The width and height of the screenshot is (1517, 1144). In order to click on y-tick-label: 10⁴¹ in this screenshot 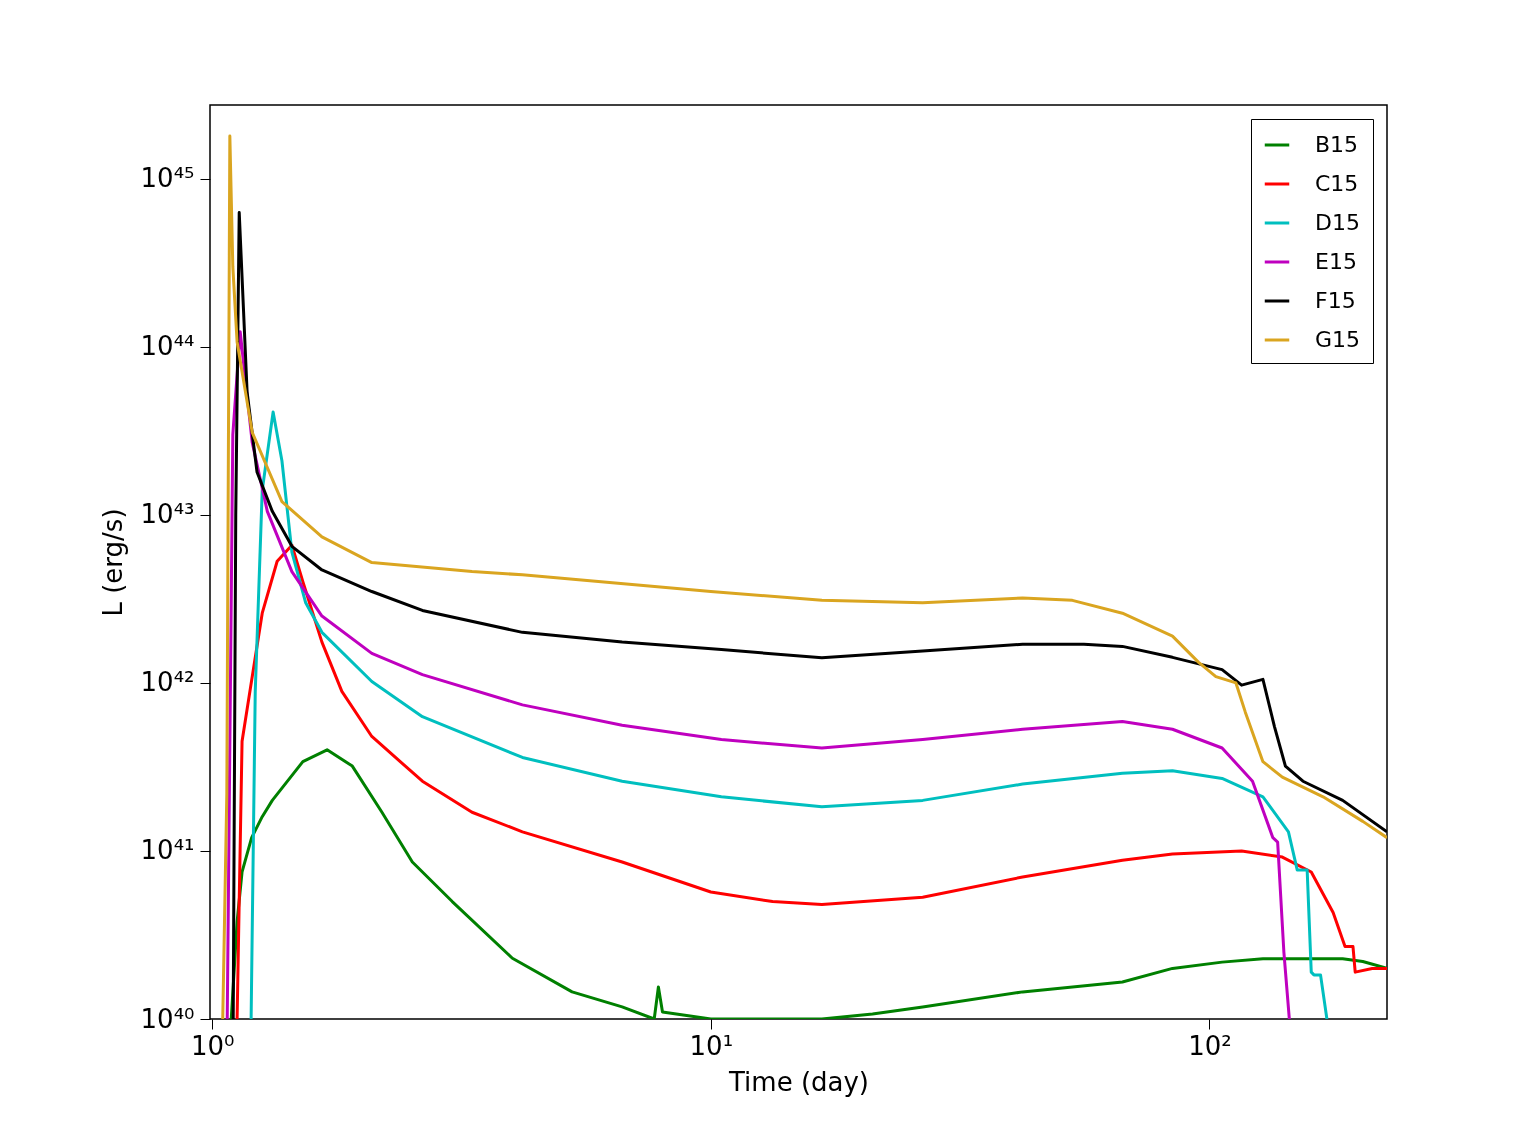, I will do `click(167, 850)`.